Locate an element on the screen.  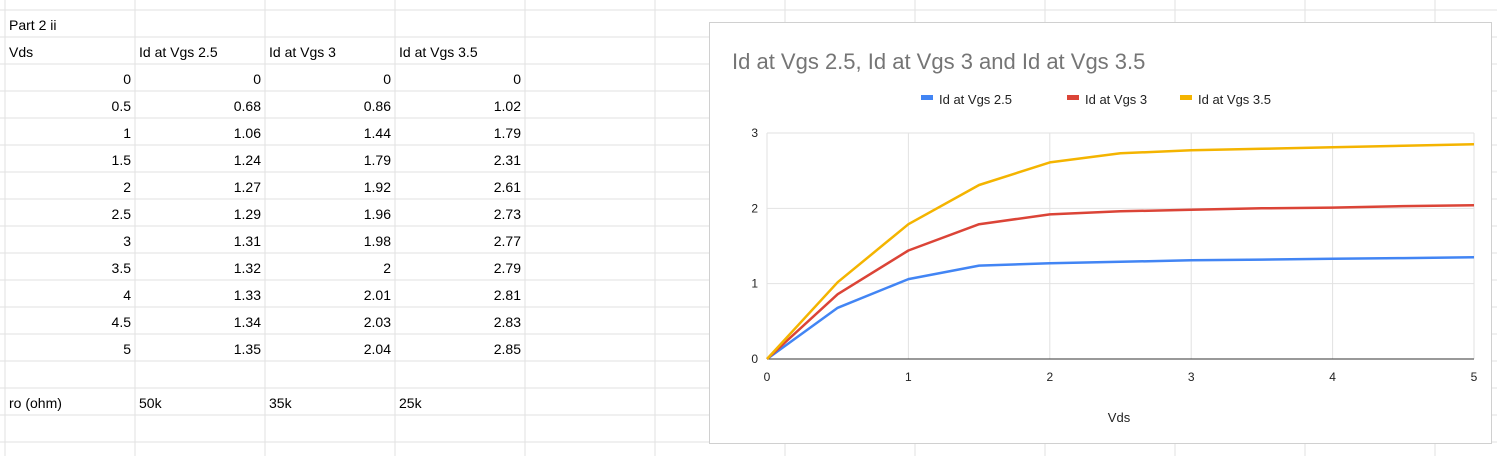
cell-id-vgs-3: 2.01 is located at coordinates (377, 295).